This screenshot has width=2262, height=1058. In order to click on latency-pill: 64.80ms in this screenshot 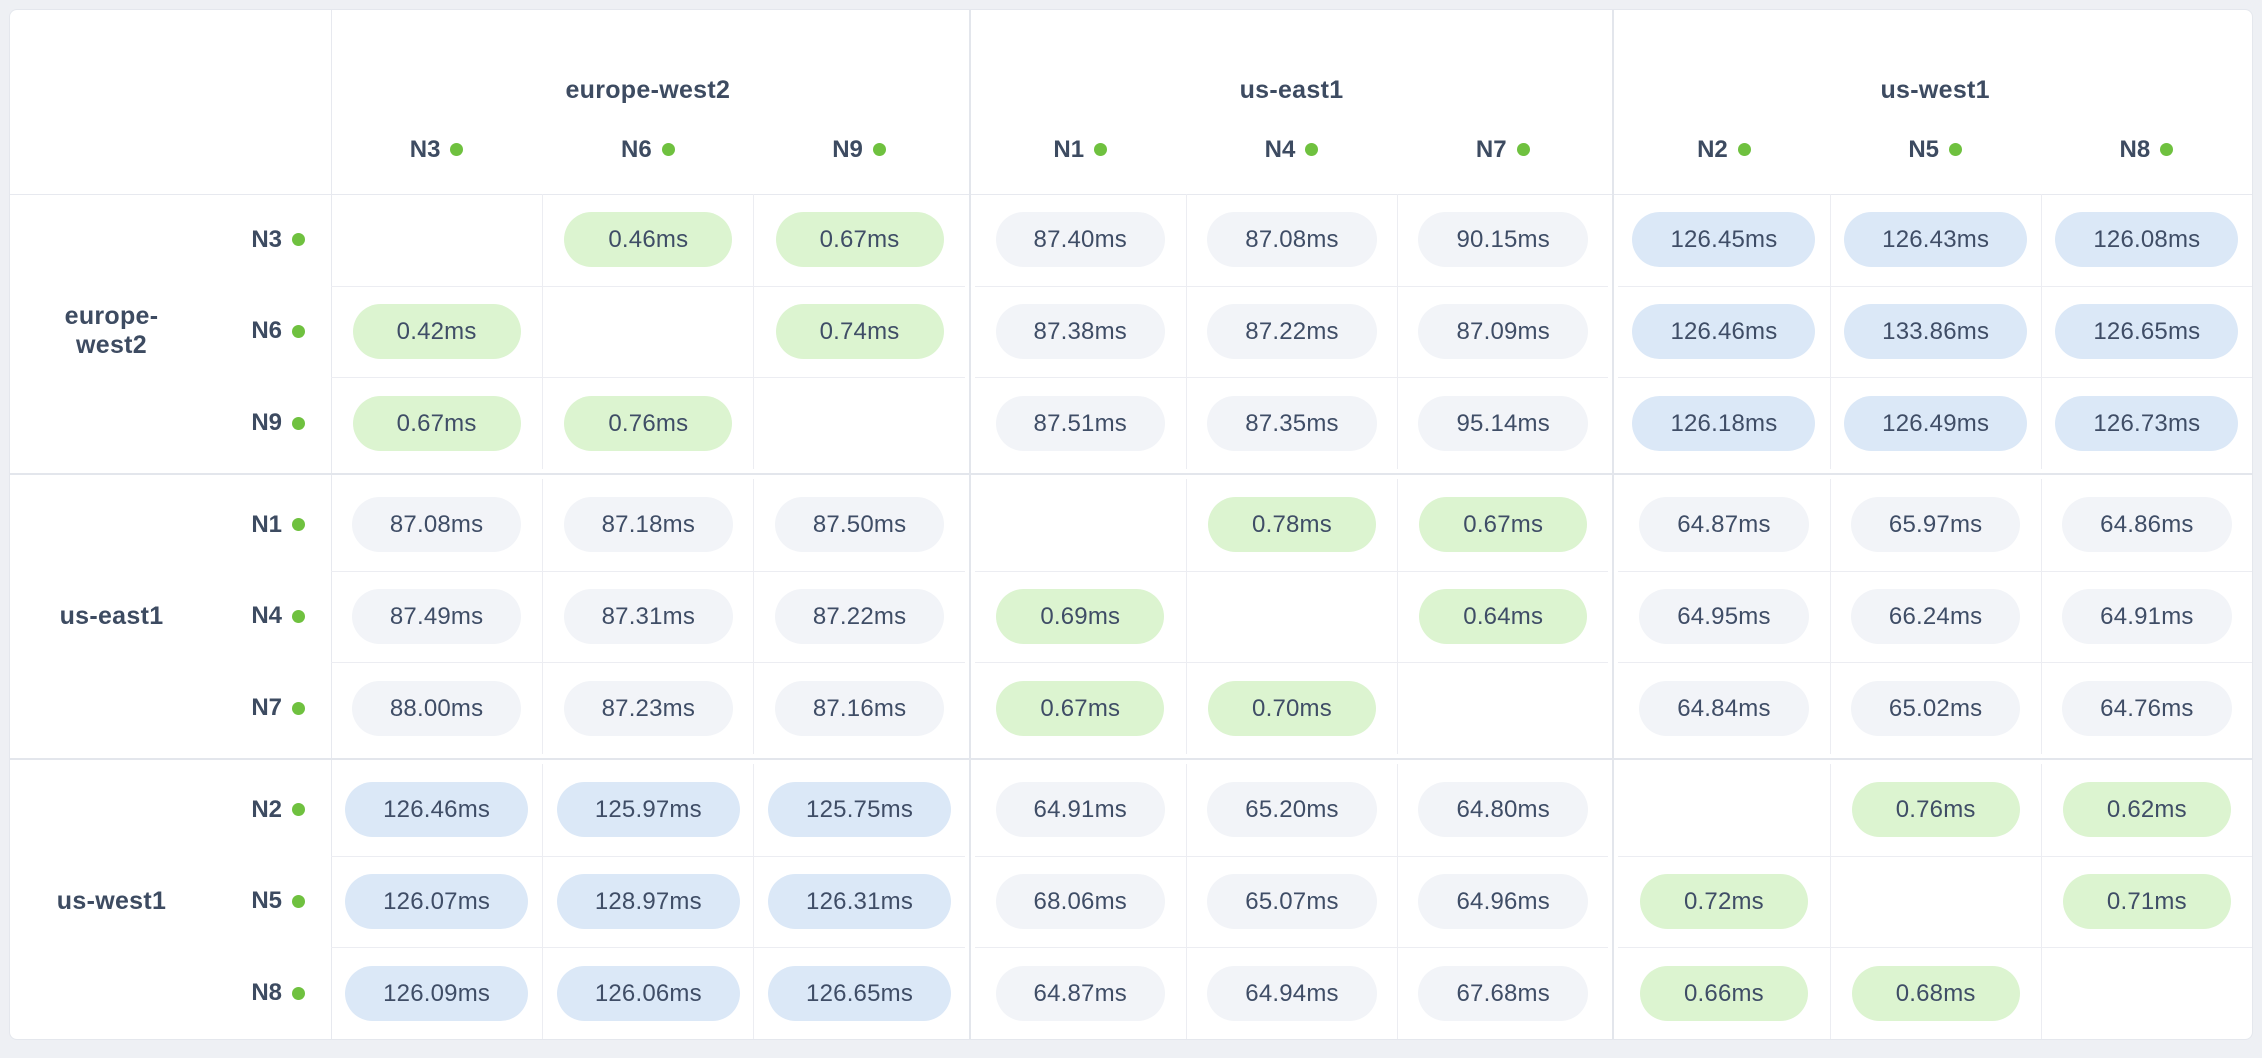, I will do `click(1503, 810)`.